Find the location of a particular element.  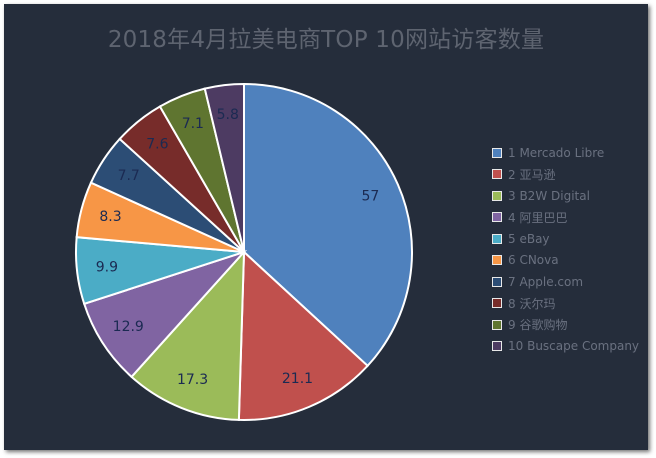

legend-item: 9 谷歌购物 is located at coordinates (565, 325).